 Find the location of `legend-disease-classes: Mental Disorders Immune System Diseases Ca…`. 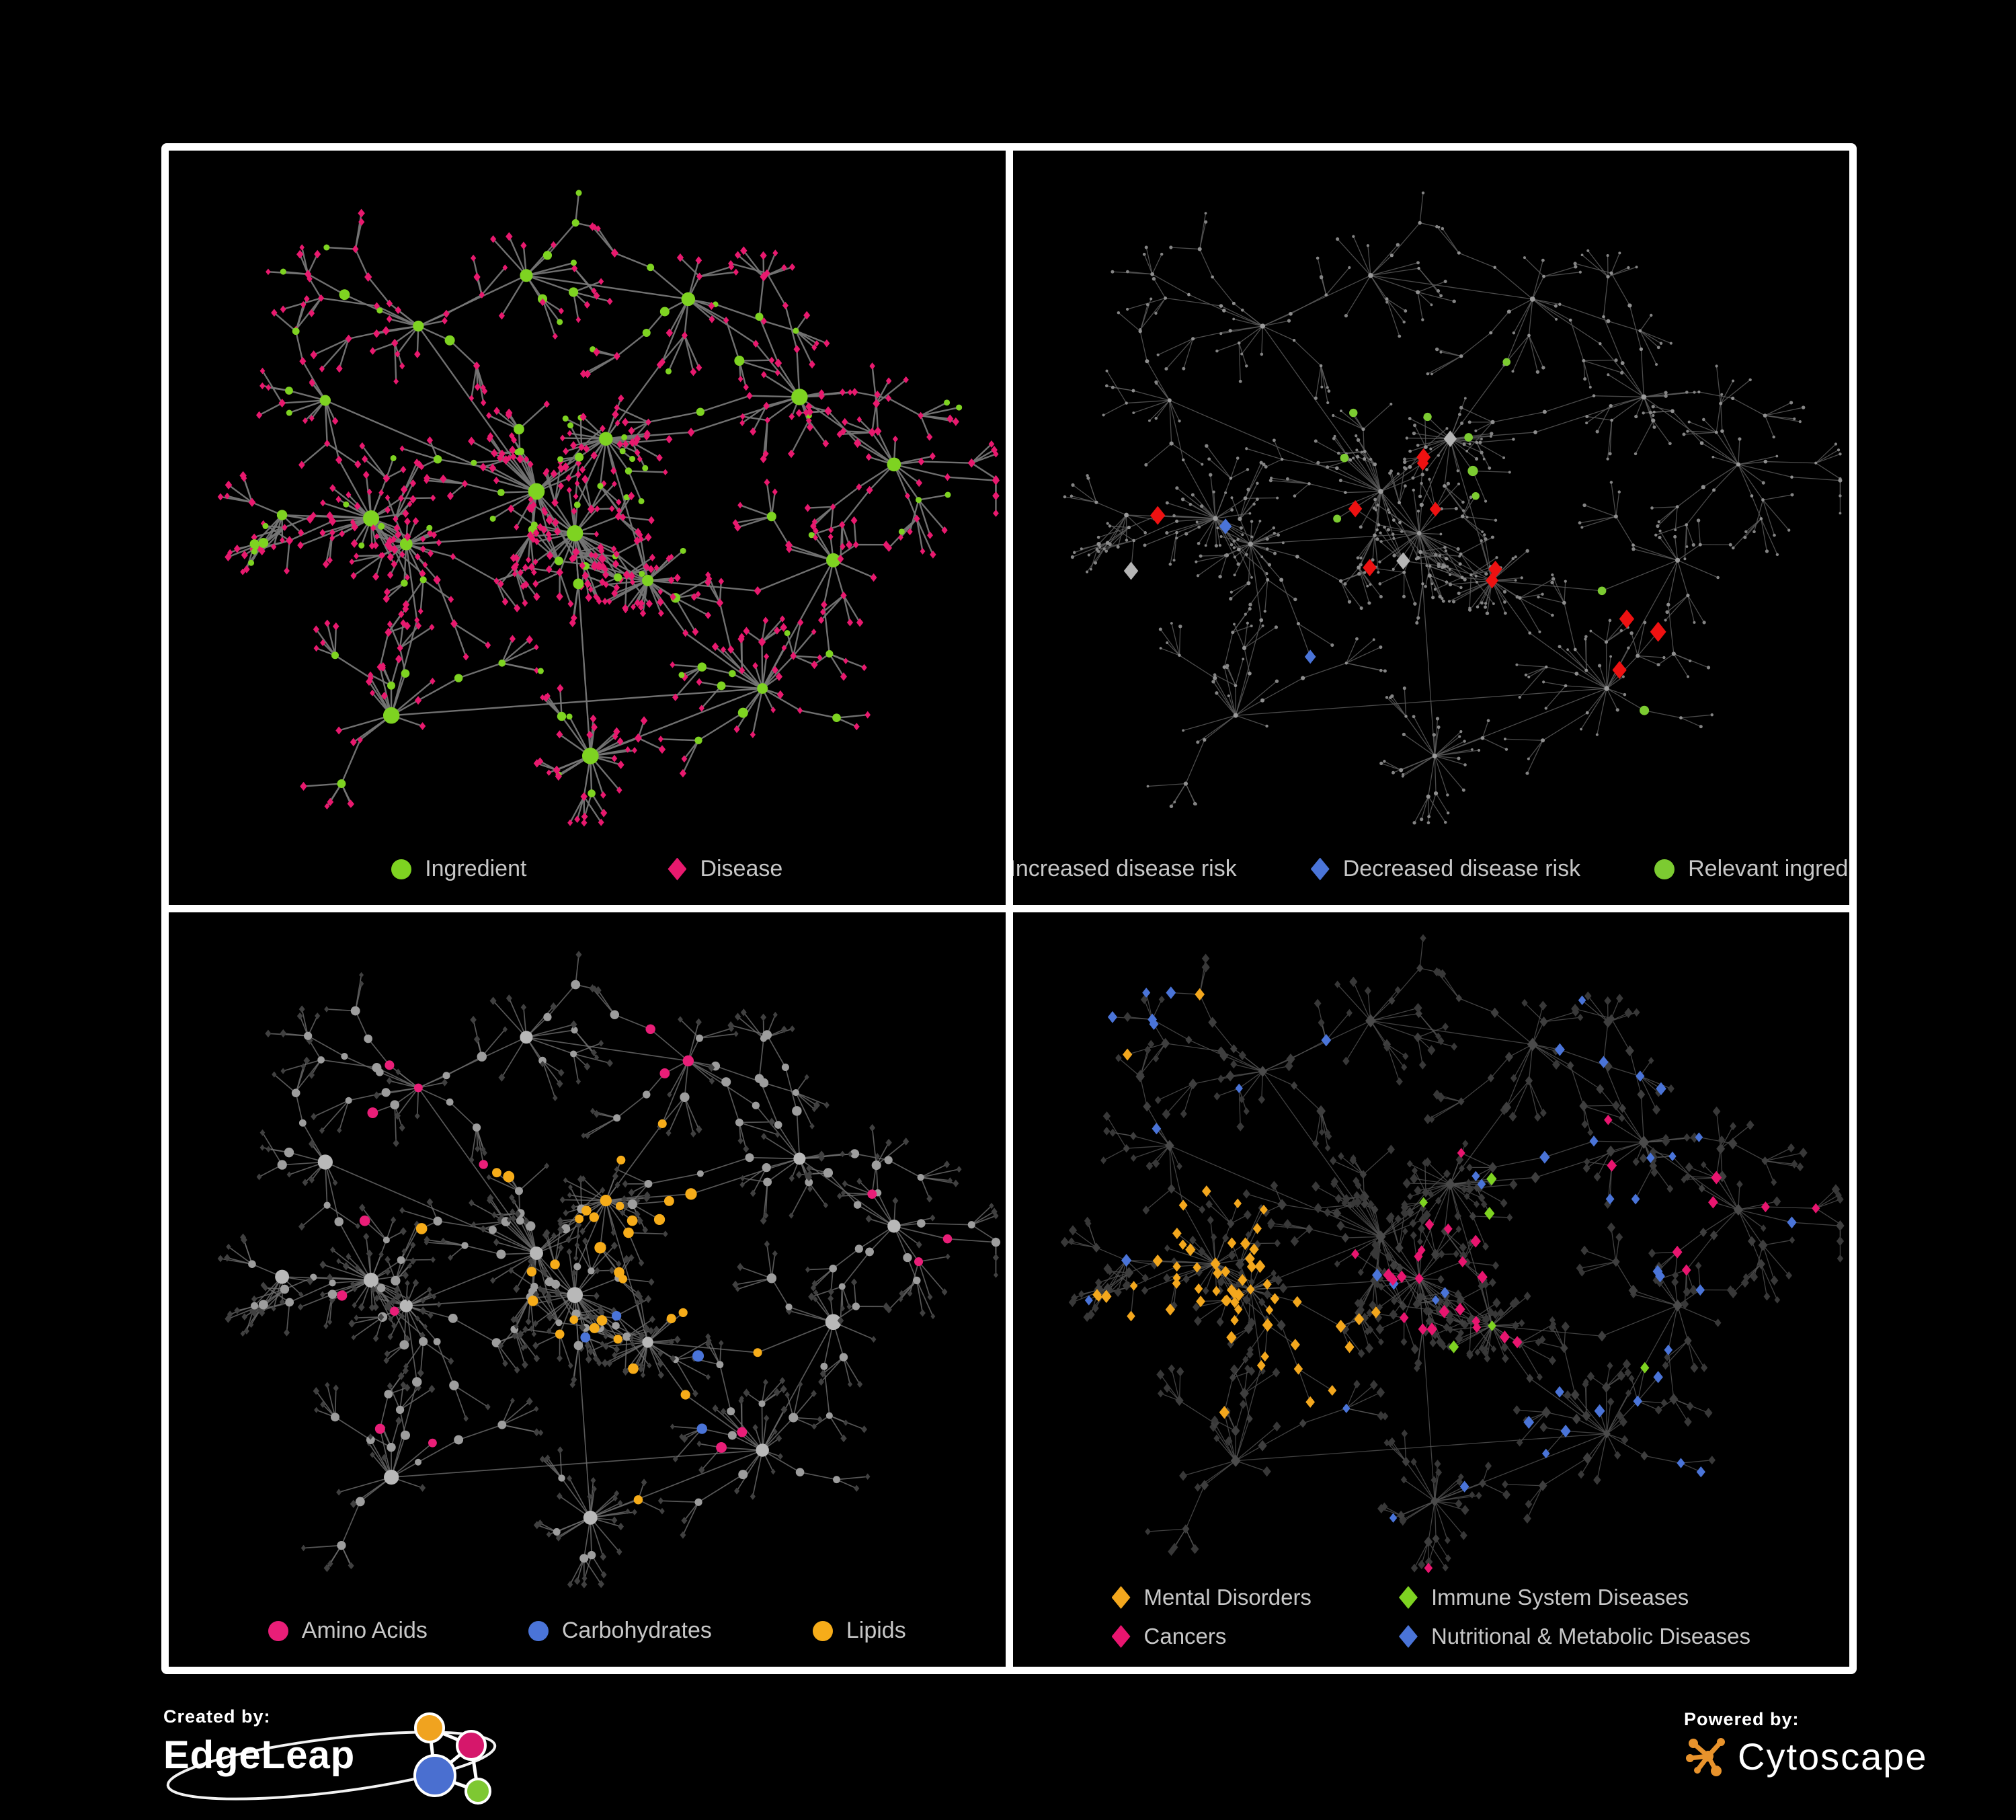

legend-disease-classes: Mental Disorders Immune System Diseases Ca… is located at coordinates (1431, 1617).